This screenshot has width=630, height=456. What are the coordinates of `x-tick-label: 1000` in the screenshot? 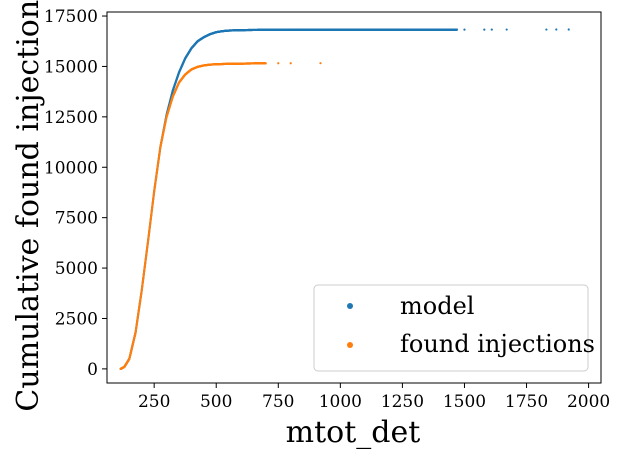 It's located at (340, 402).